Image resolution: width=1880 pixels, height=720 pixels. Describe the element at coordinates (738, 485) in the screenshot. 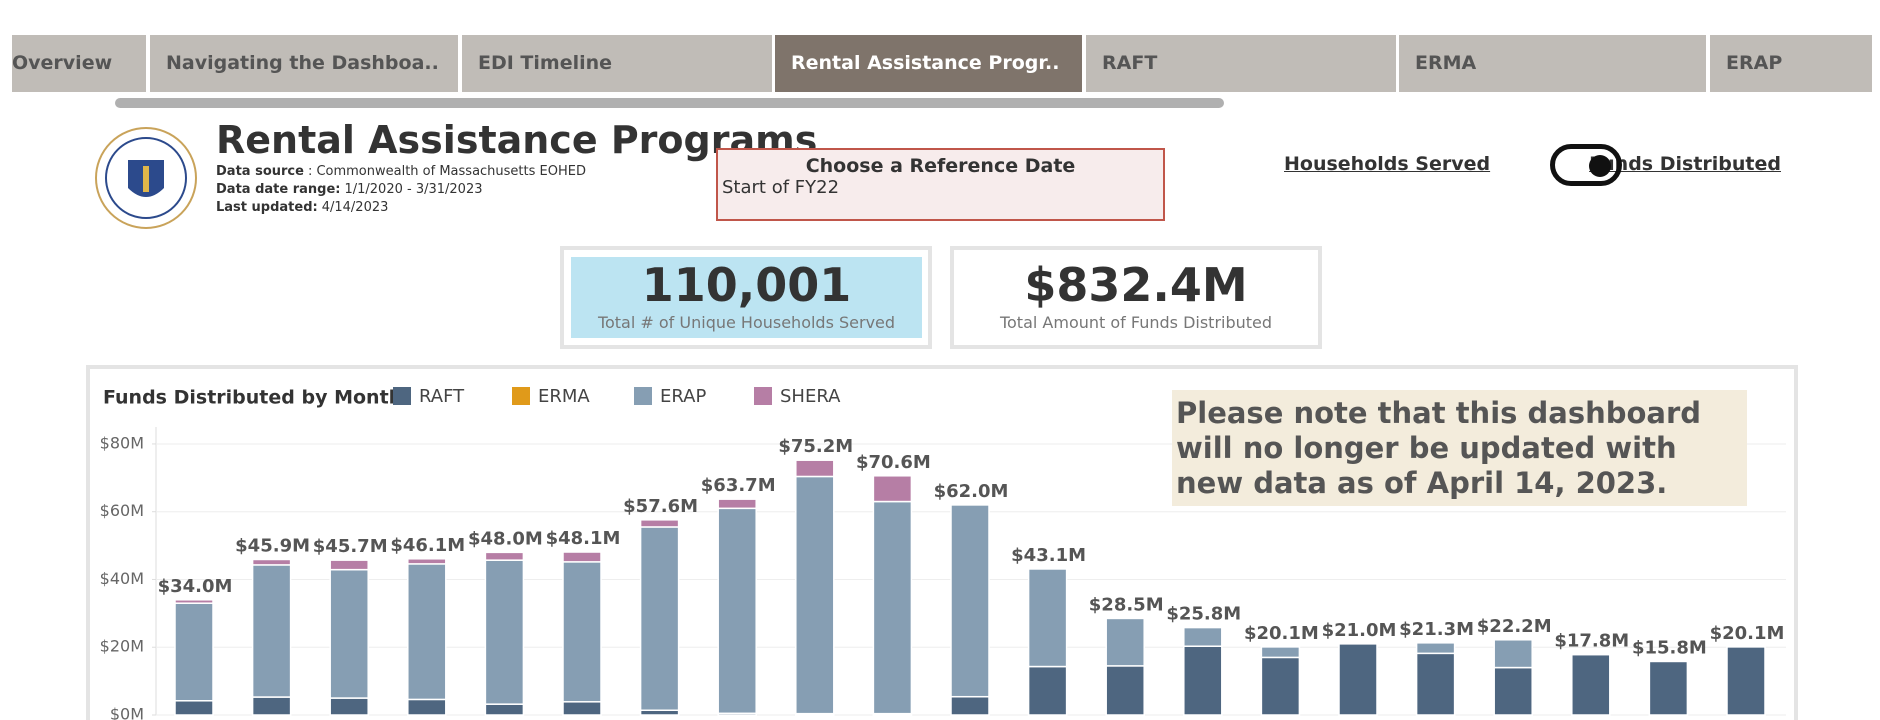

I see `total-label: $63.7M` at that location.